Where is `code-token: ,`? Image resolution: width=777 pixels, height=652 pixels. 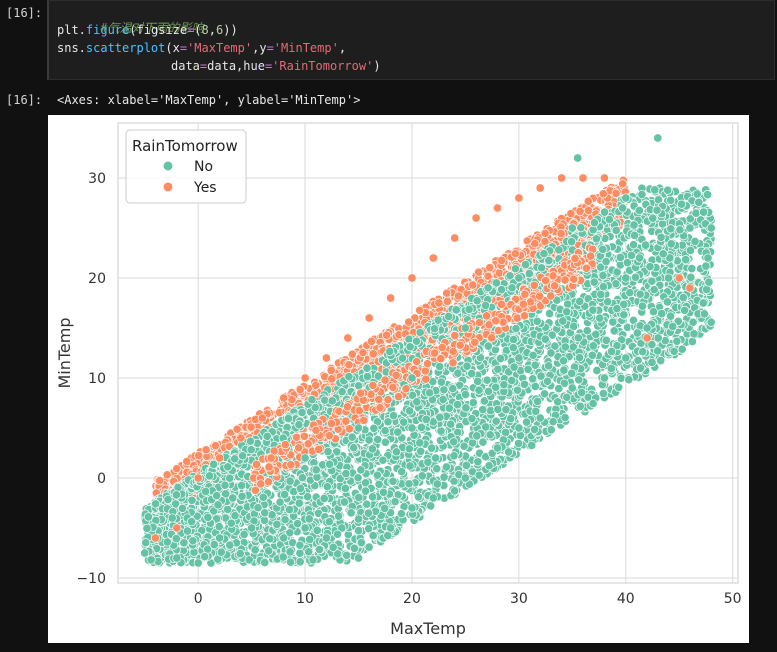 code-token: , is located at coordinates (212, 30).